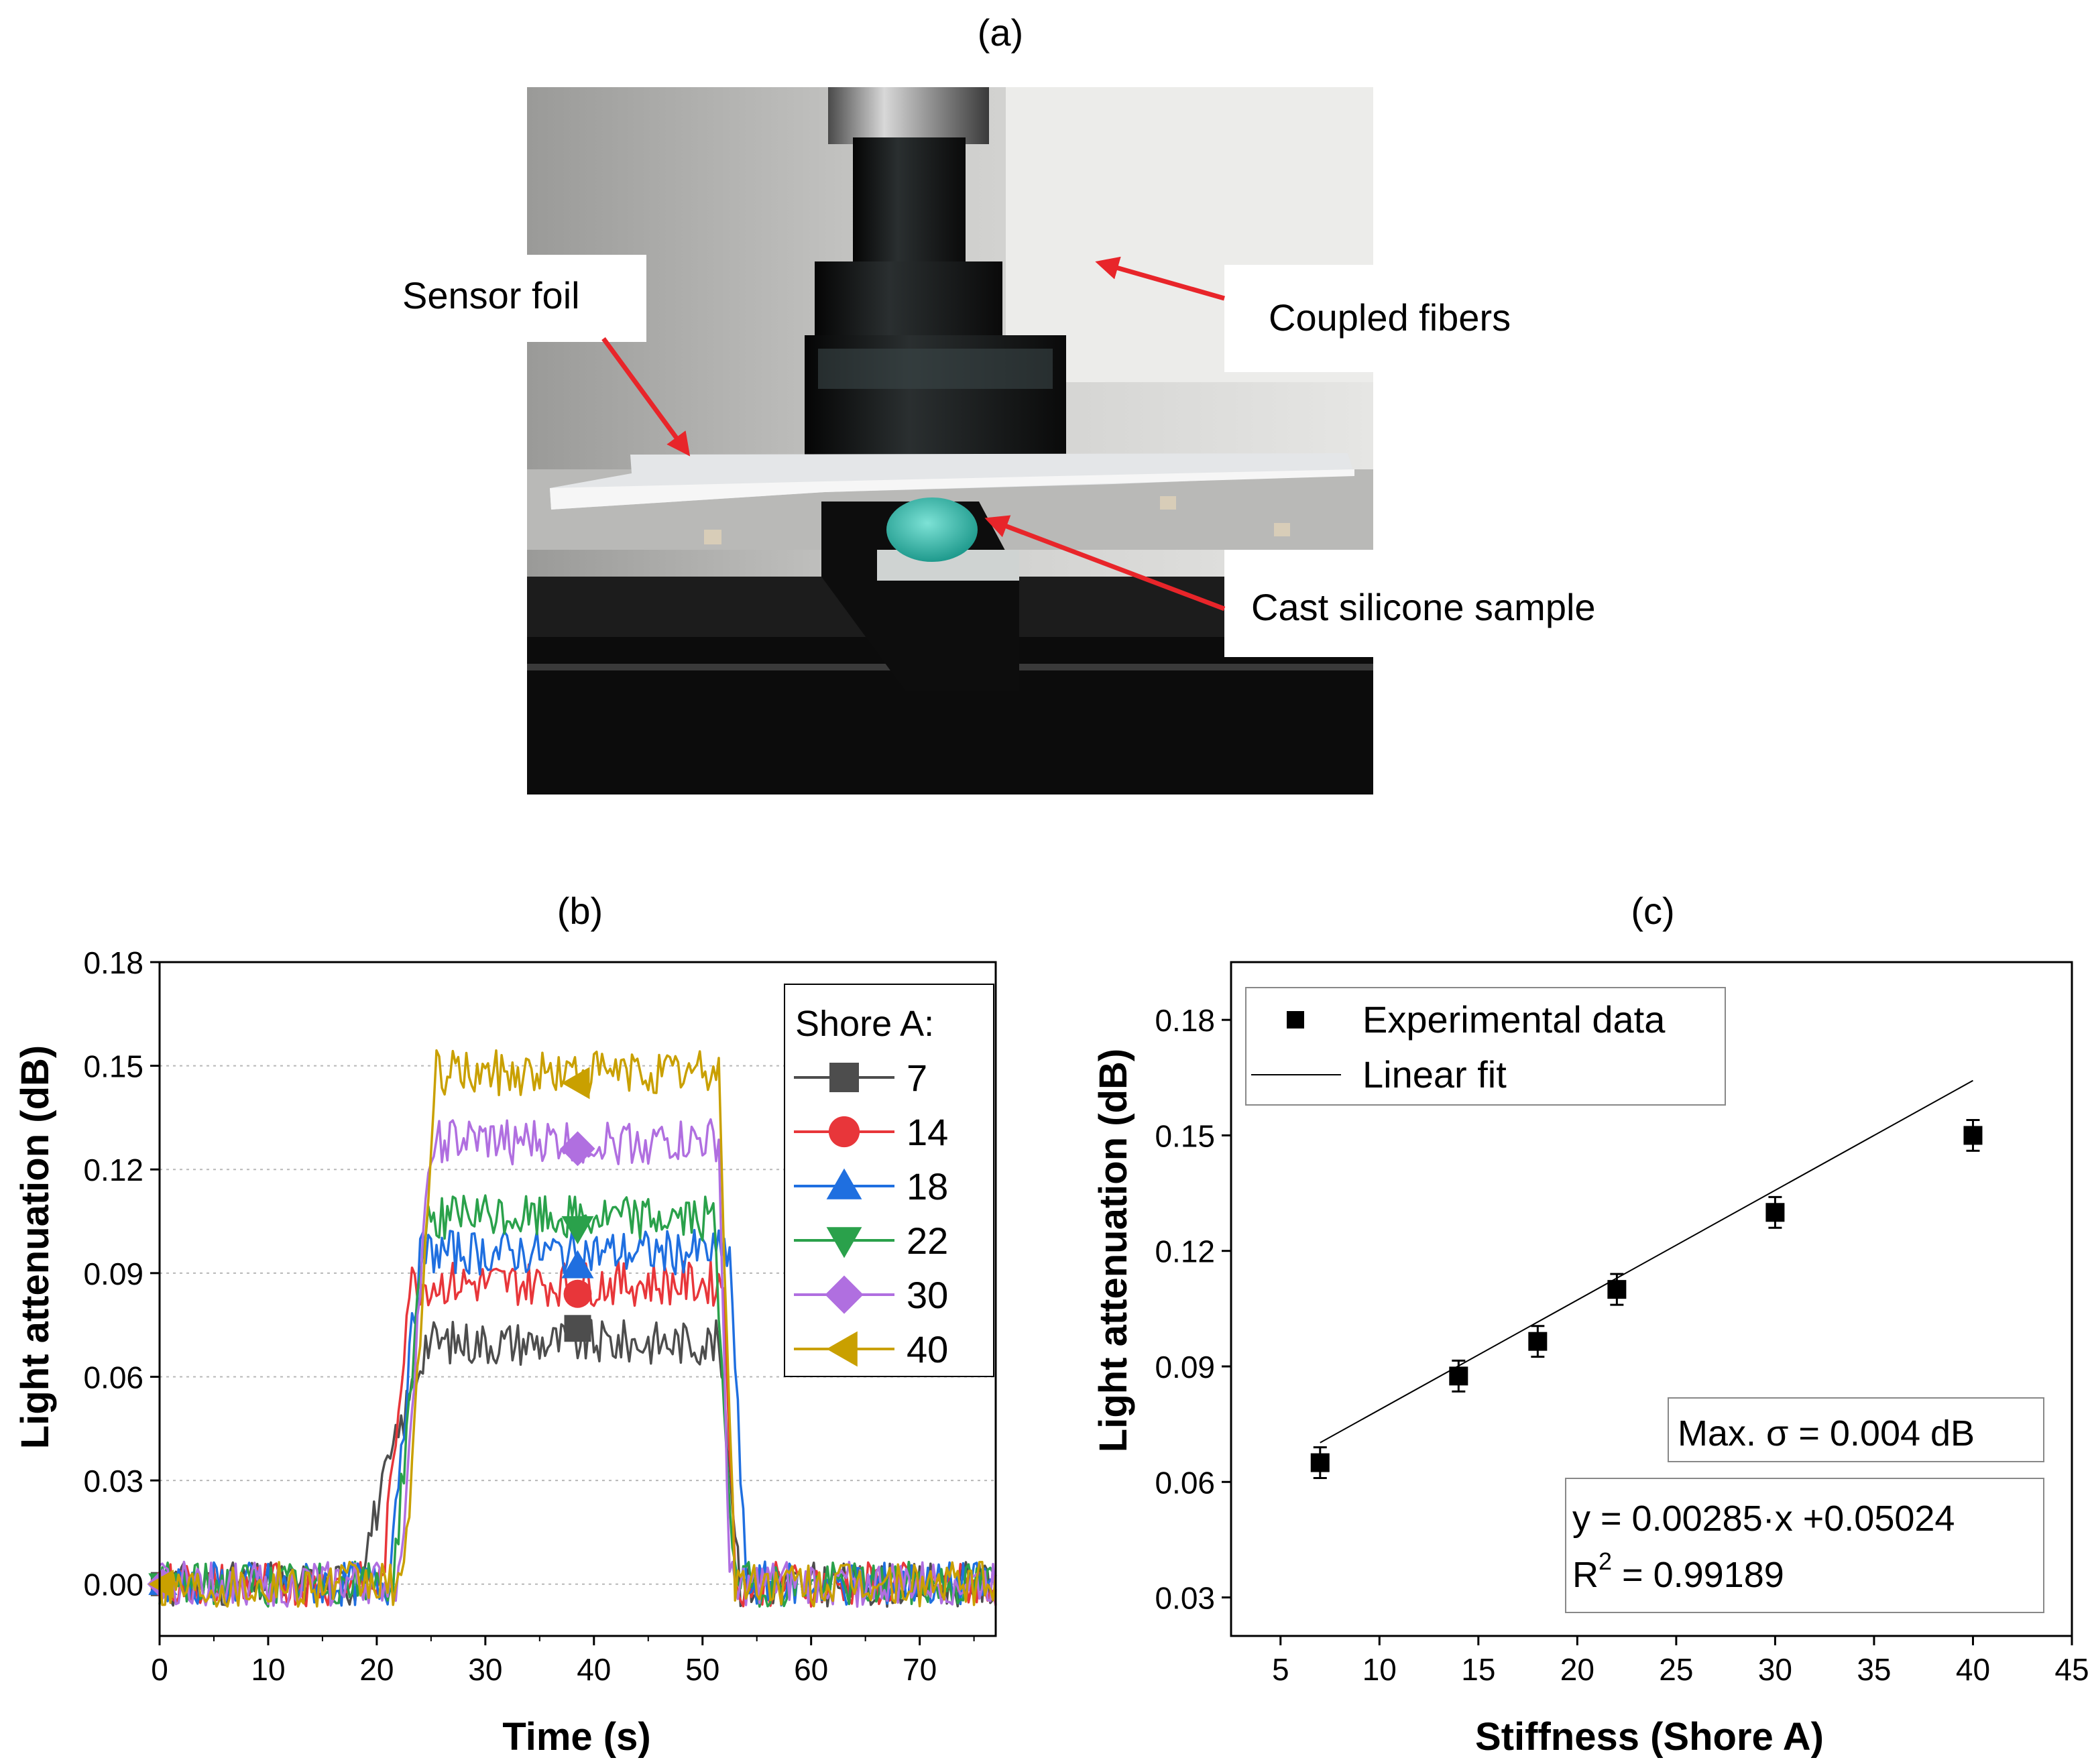 The image size is (2090, 1764). What do you see at coordinates (702, 1669) in the screenshot?
I see `x-tick-label-b: 50` at bounding box center [702, 1669].